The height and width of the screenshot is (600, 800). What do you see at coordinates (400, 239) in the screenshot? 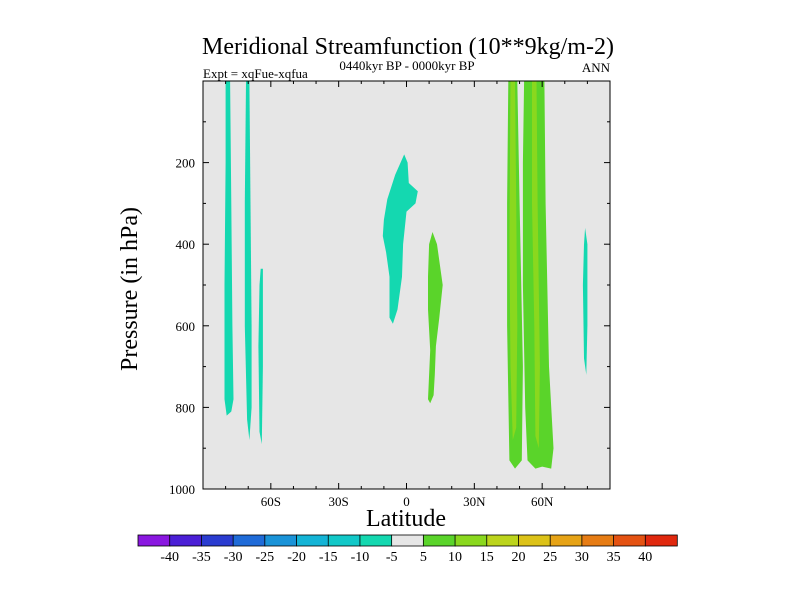
I see `contour-neg-tropical-cell` at bounding box center [400, 239].